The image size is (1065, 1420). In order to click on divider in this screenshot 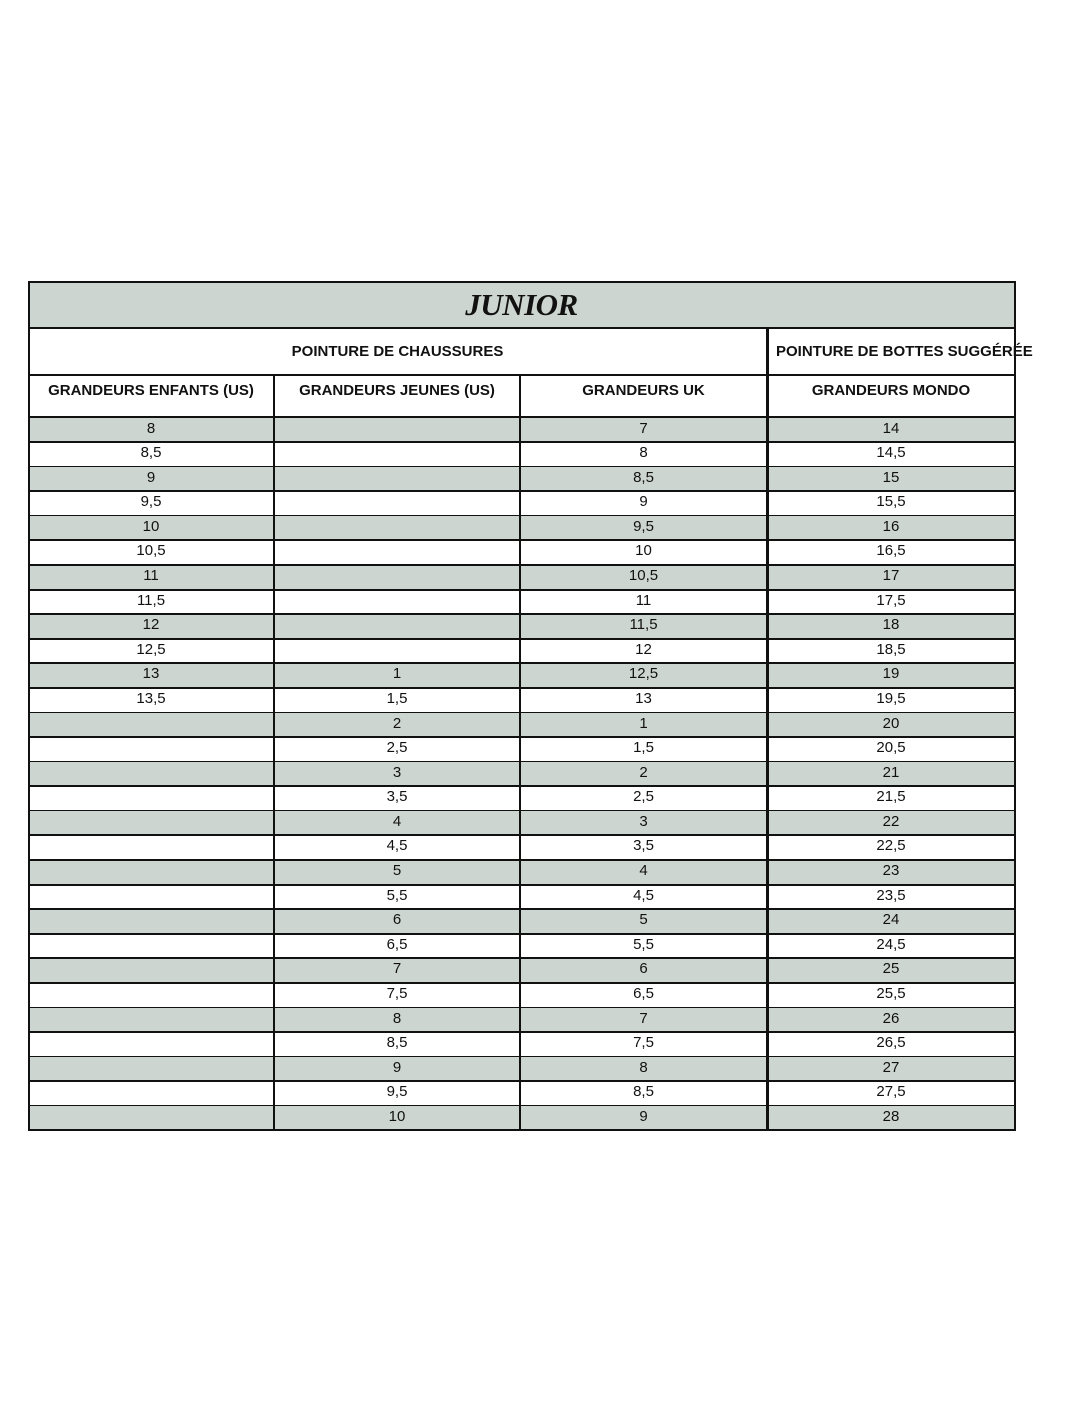, I will do `click(767, 729)`.